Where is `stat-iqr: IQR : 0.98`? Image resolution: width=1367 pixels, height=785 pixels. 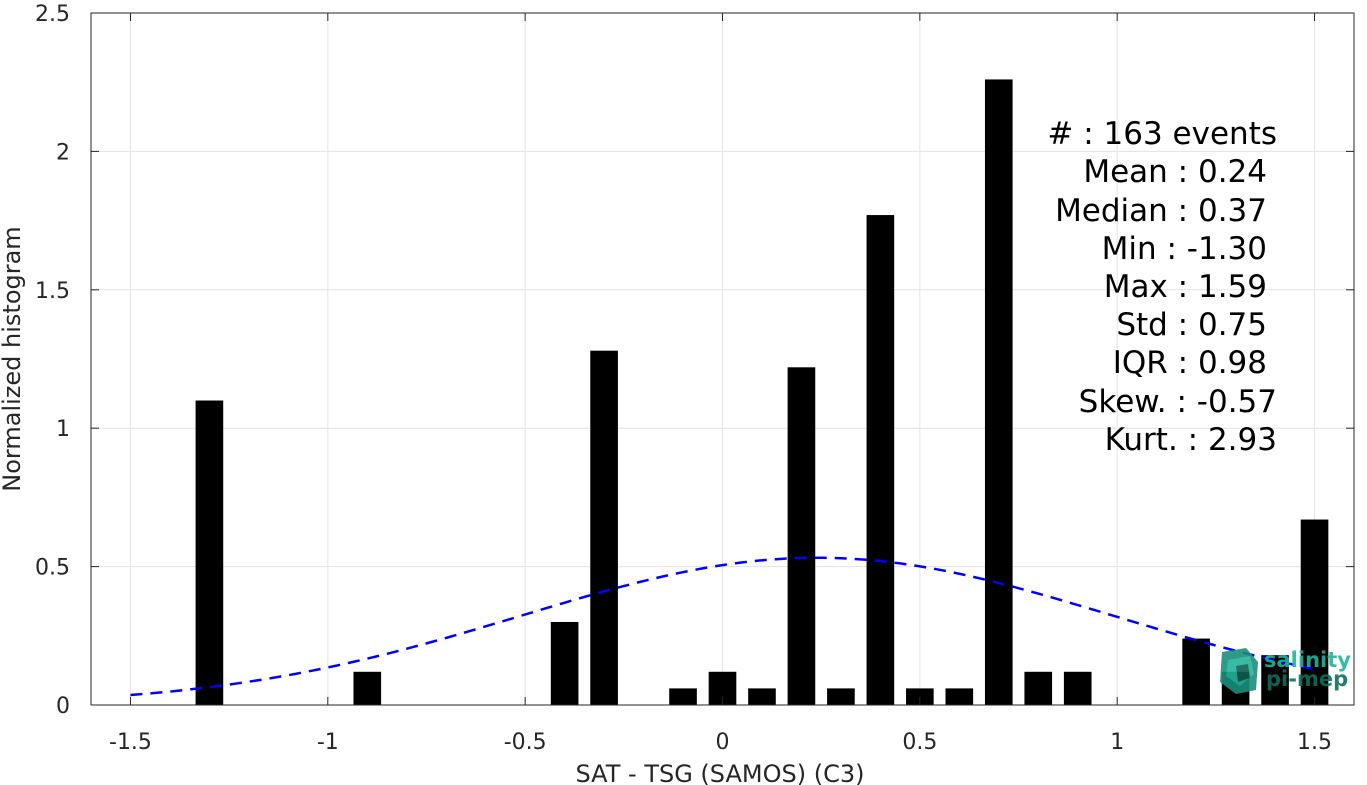 stat-iqr: IQR : 0.98 is located at coordinates (1190, 363).